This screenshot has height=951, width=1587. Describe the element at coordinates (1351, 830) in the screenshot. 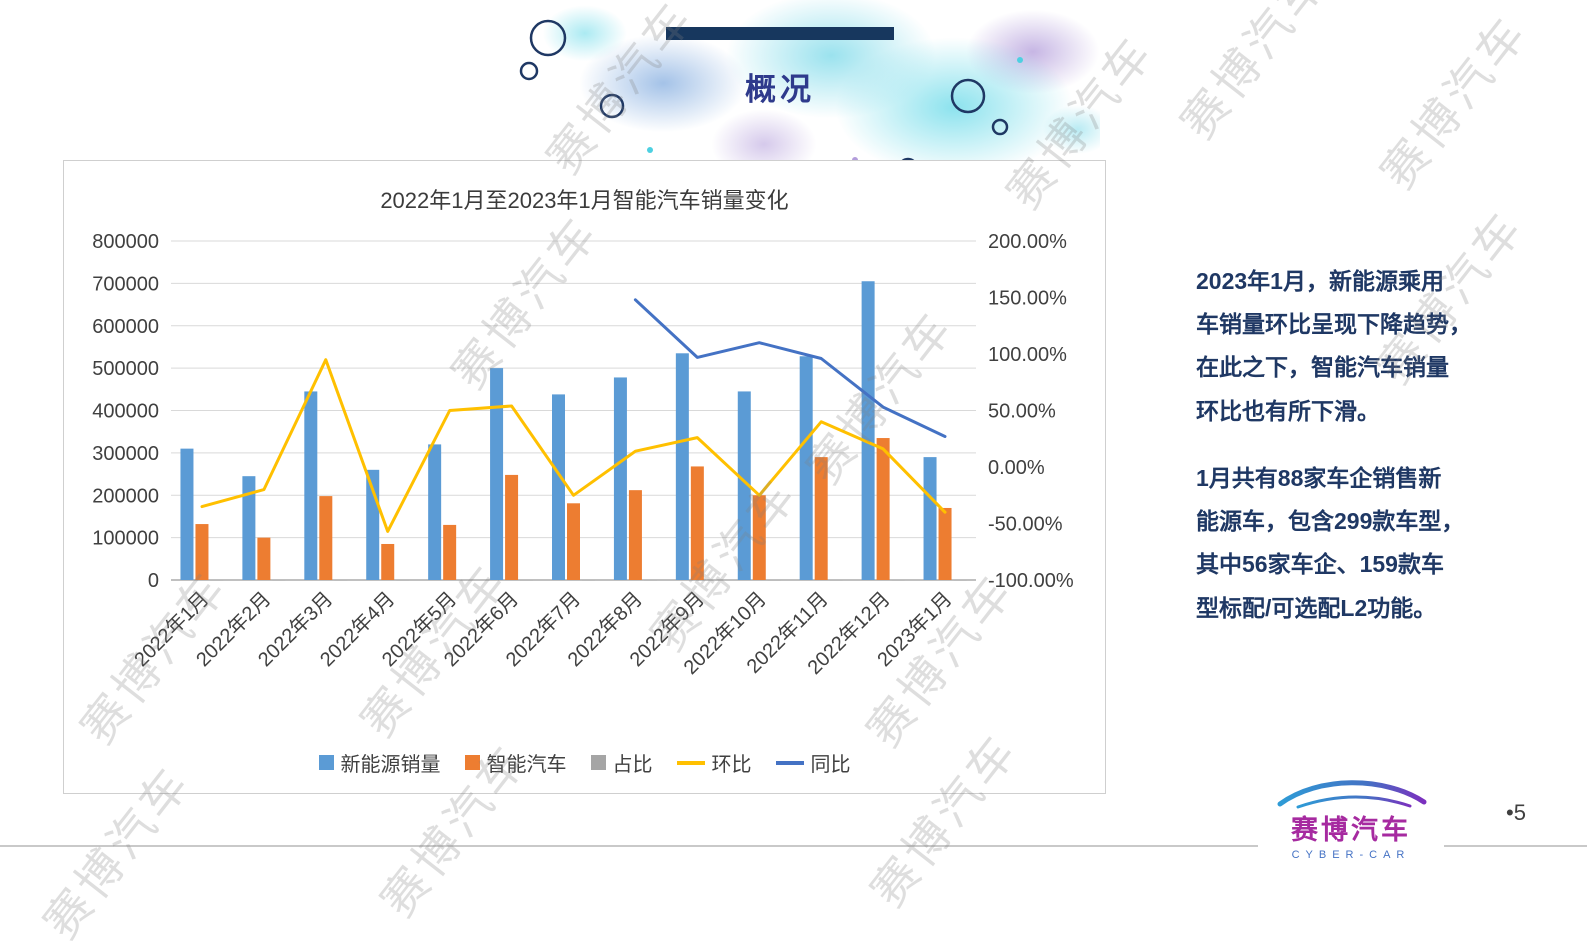

I see `logo-text: 赛博汽车` at that location.